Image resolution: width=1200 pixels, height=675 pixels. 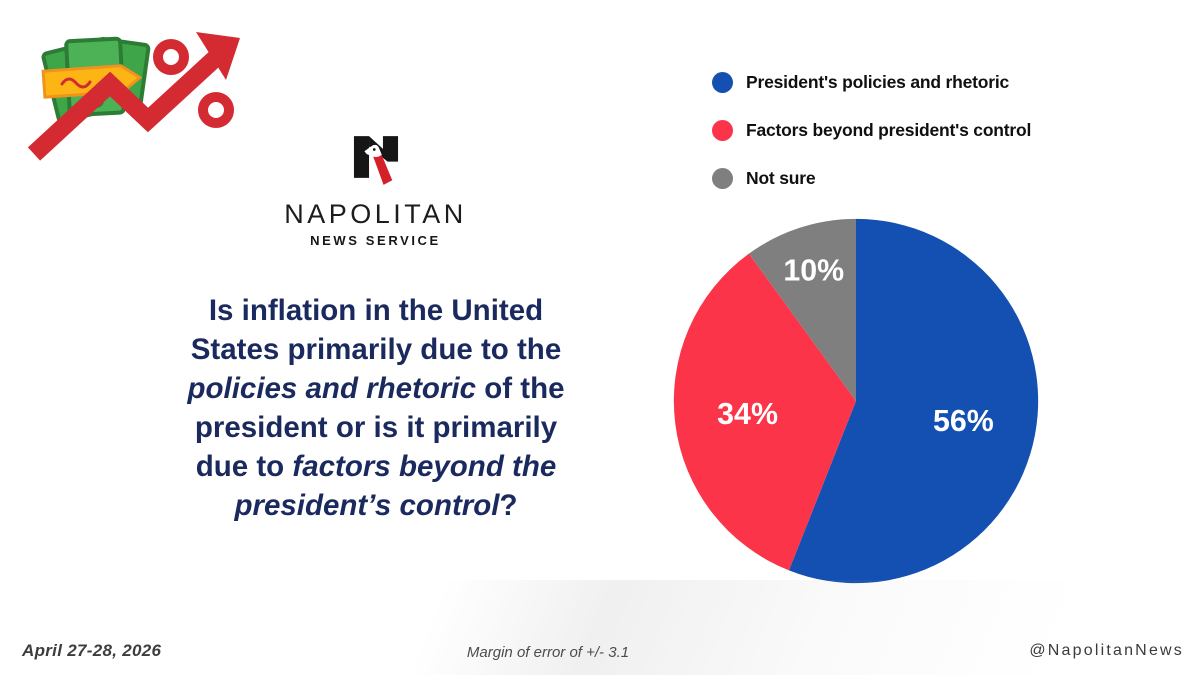 What do you see at coordinates (375, 240) in the screenshot?
I see `logo-tagline: NEWS SERVICE` at bounding box center [375, 240].